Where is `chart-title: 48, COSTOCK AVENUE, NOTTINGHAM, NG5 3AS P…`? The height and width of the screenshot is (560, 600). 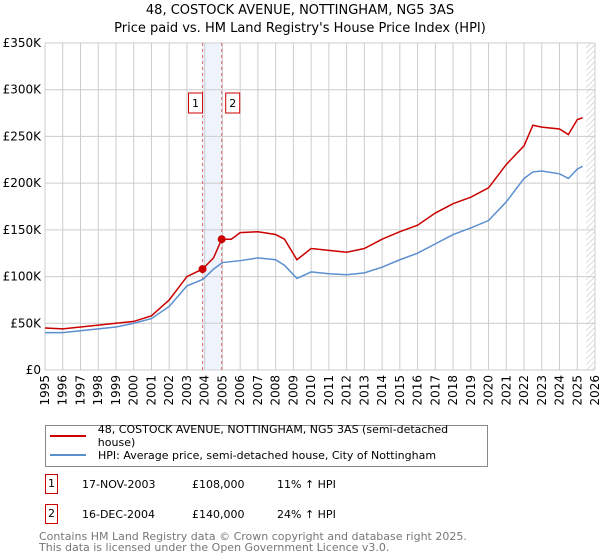
chart-title: 48, COSTOCK AVENUE, NOTTINGHAM, NG5 3AS P… is located at coordinates (300, 20).